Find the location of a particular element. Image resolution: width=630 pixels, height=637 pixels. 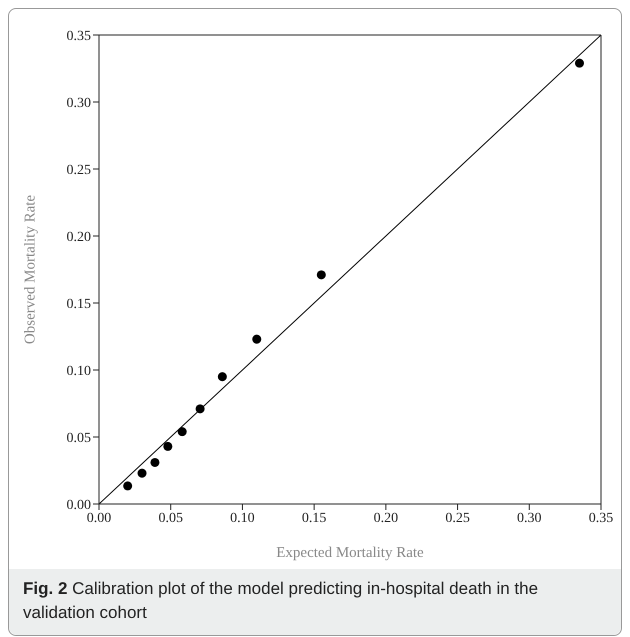

x-tick-label: 0.05 is located at coordinates (170, 518).